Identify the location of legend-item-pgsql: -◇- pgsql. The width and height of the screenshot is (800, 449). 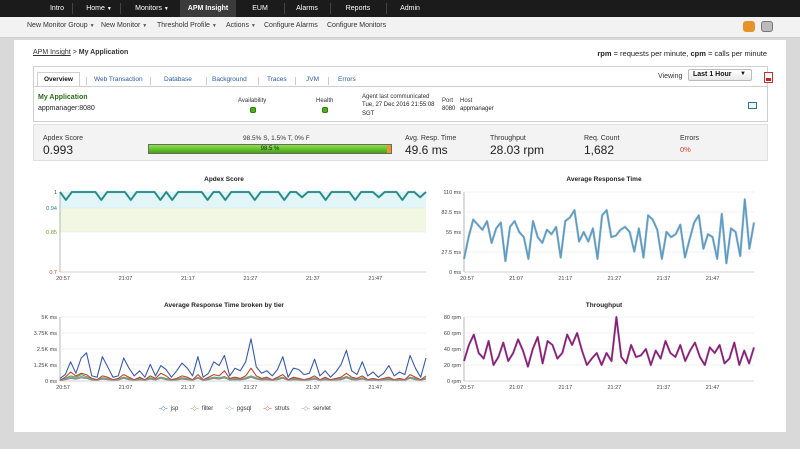
(238, 409).